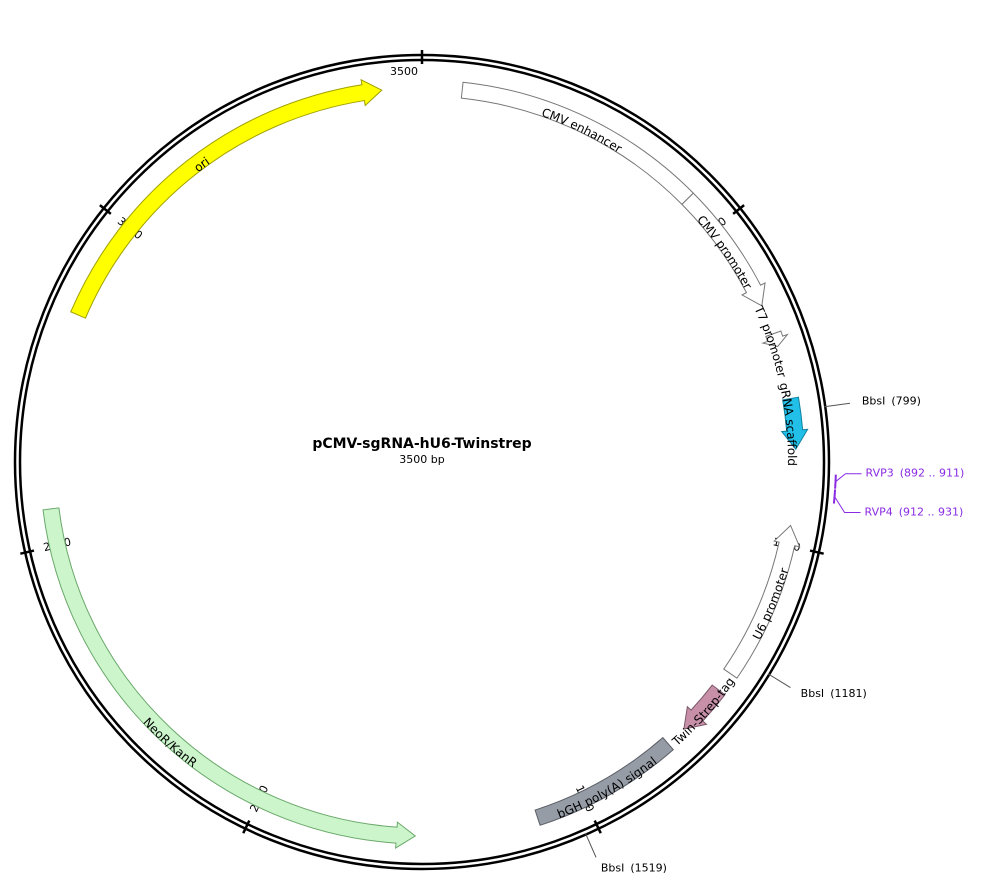 The height and width of the screenshot is (884, 991). I want to click on feature-label-grna-scaffold: gRNA scaffold, so click(788, 423).